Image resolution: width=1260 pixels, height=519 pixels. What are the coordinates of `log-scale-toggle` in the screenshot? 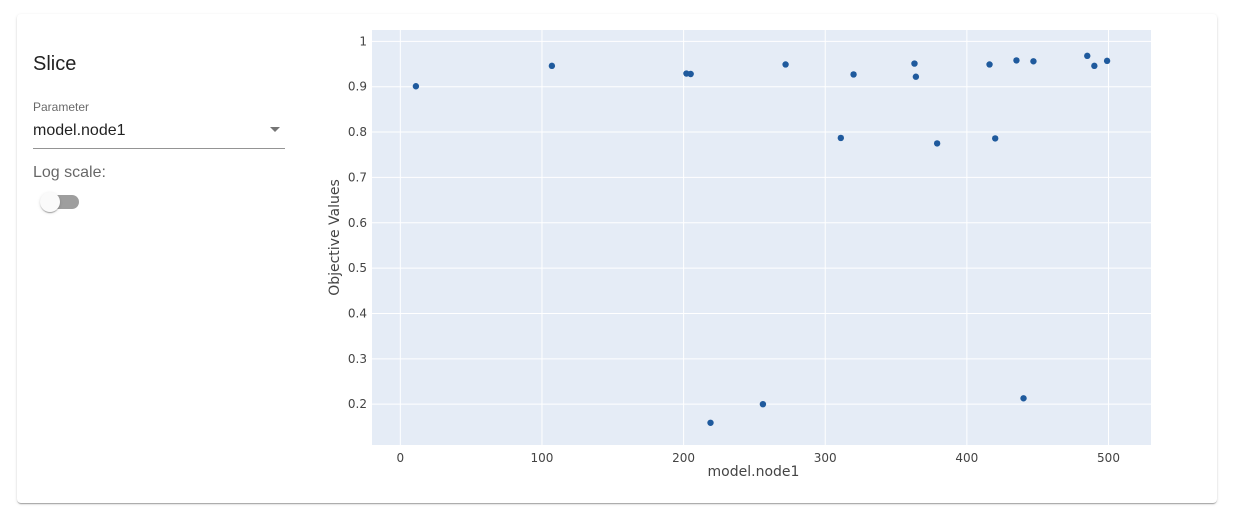 It's located at (59, 202).